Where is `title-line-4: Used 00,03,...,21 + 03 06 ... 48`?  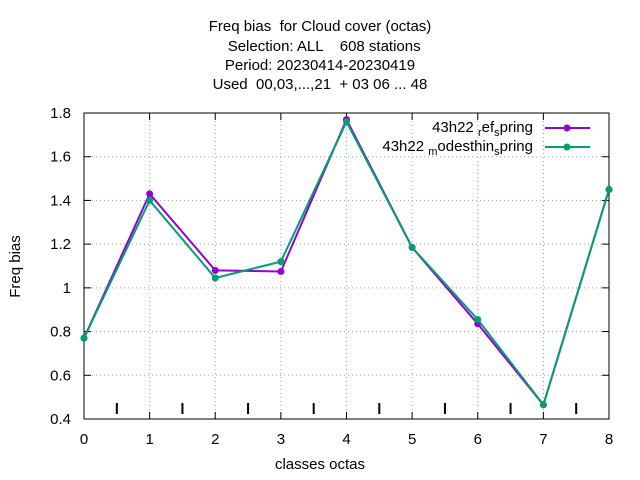
title-line-4: Used 00,03,...,21 + 03 06 ... 48 is located at coordinates (320, 84).